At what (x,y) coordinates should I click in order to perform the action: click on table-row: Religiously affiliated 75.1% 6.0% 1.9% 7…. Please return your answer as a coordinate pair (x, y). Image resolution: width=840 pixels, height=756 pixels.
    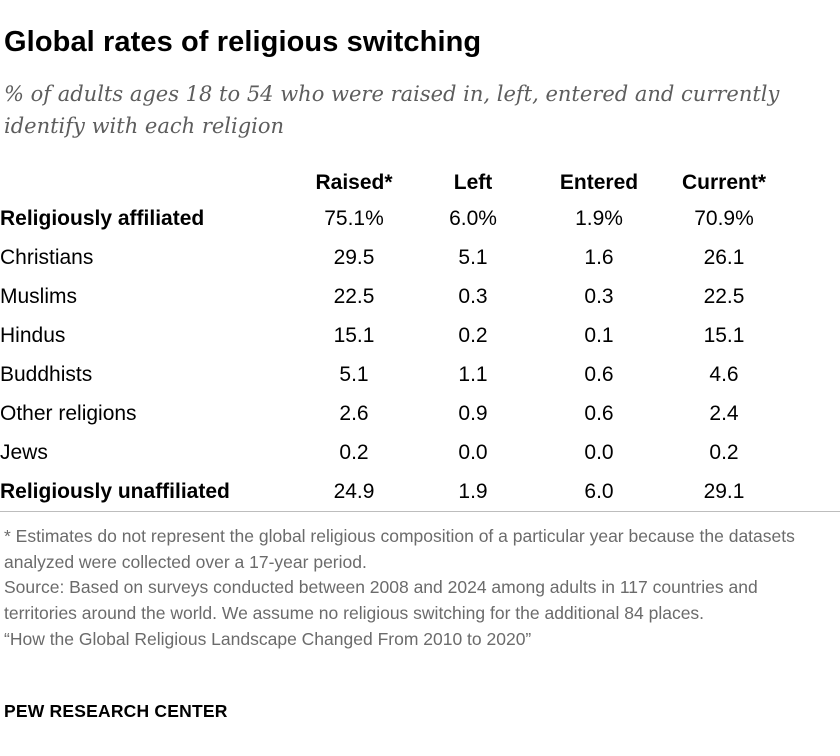
    Looking at the image, I should click on (392, 219).